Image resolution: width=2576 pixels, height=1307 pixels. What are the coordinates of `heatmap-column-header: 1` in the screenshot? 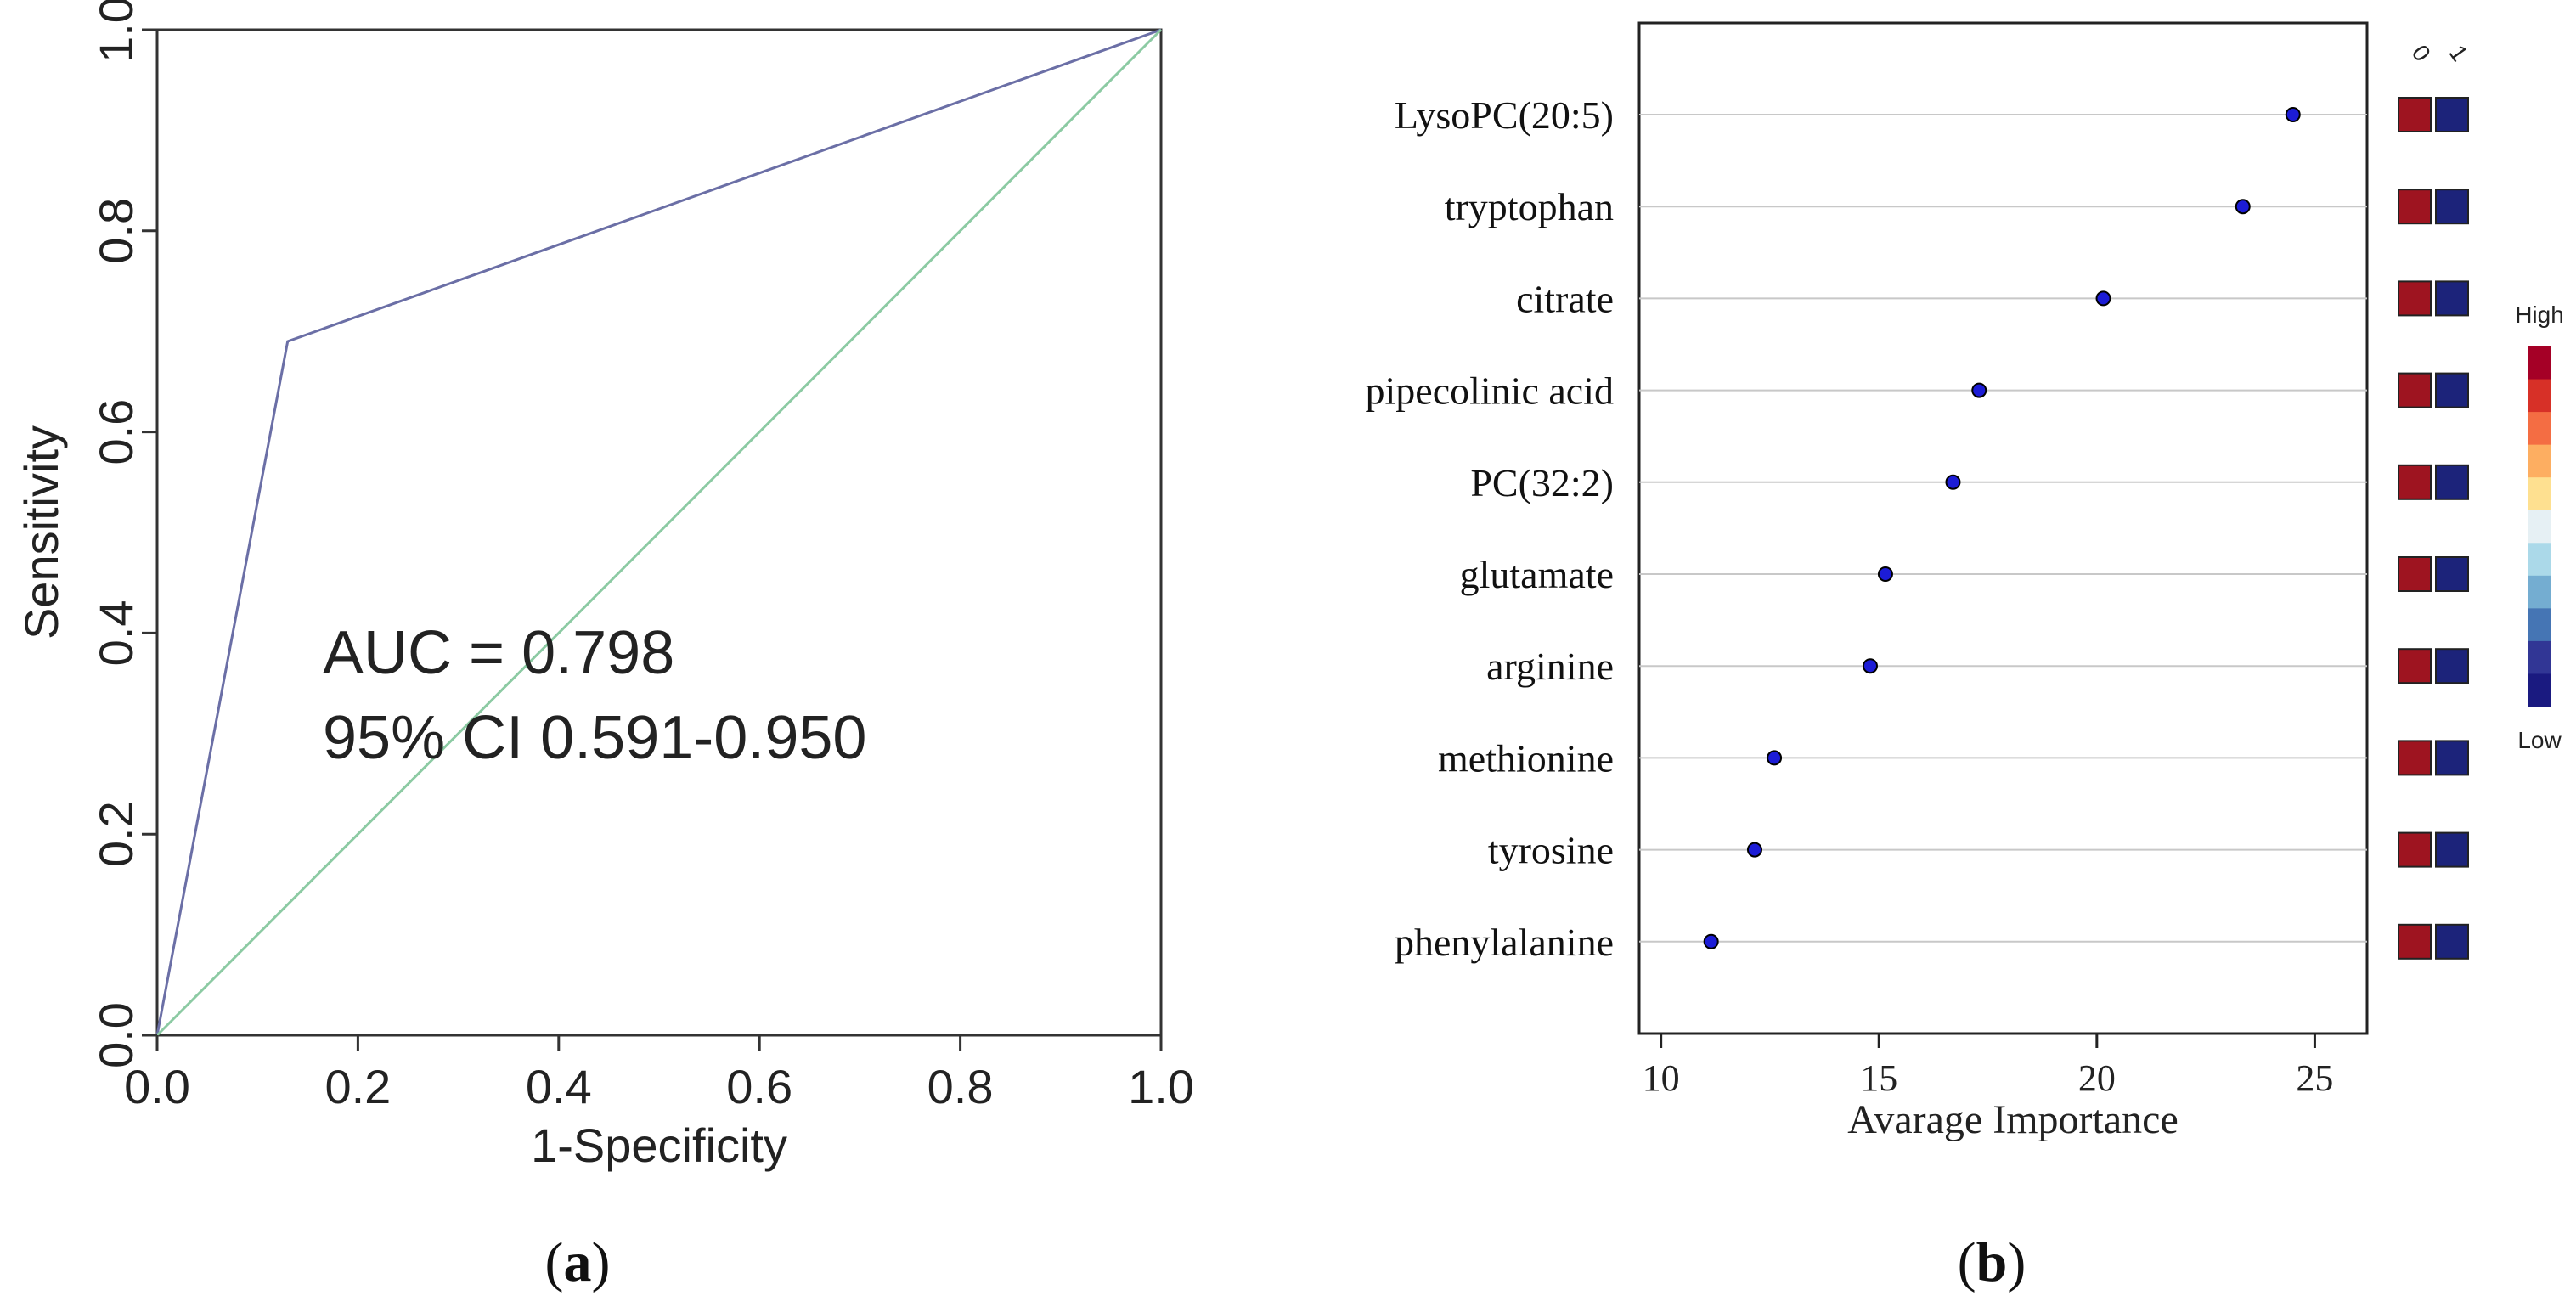 It's located at (2458, 53).